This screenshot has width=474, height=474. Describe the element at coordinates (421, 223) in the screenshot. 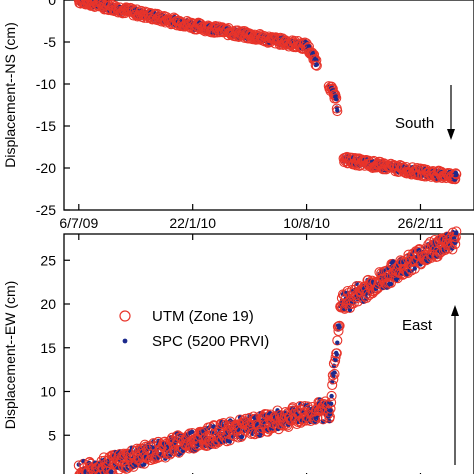

I see `x-tick-label: 26/2/11` at that location.